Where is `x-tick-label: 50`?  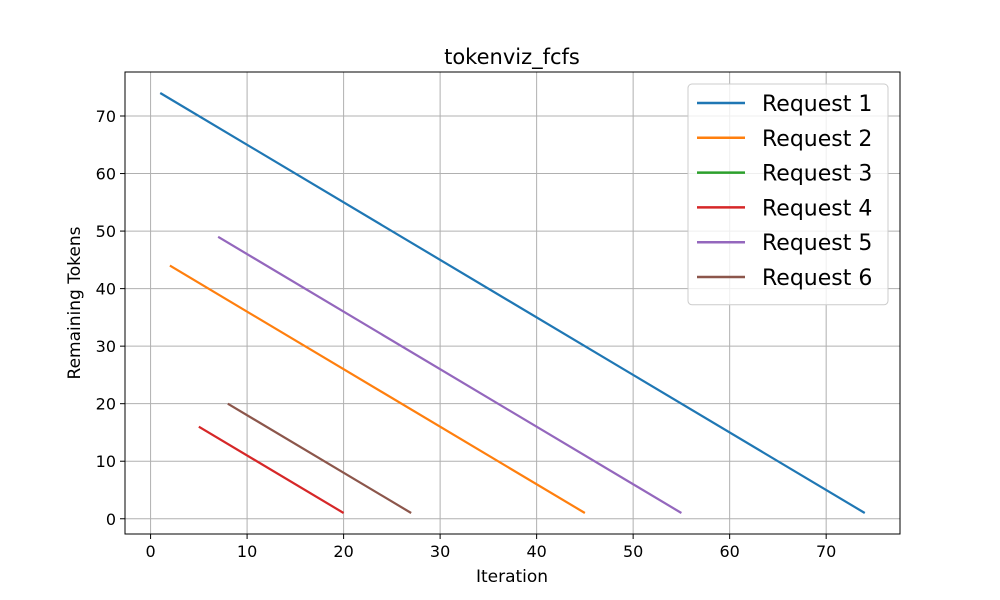 x-tick-label: 50 is located at coordinates (633, 551).